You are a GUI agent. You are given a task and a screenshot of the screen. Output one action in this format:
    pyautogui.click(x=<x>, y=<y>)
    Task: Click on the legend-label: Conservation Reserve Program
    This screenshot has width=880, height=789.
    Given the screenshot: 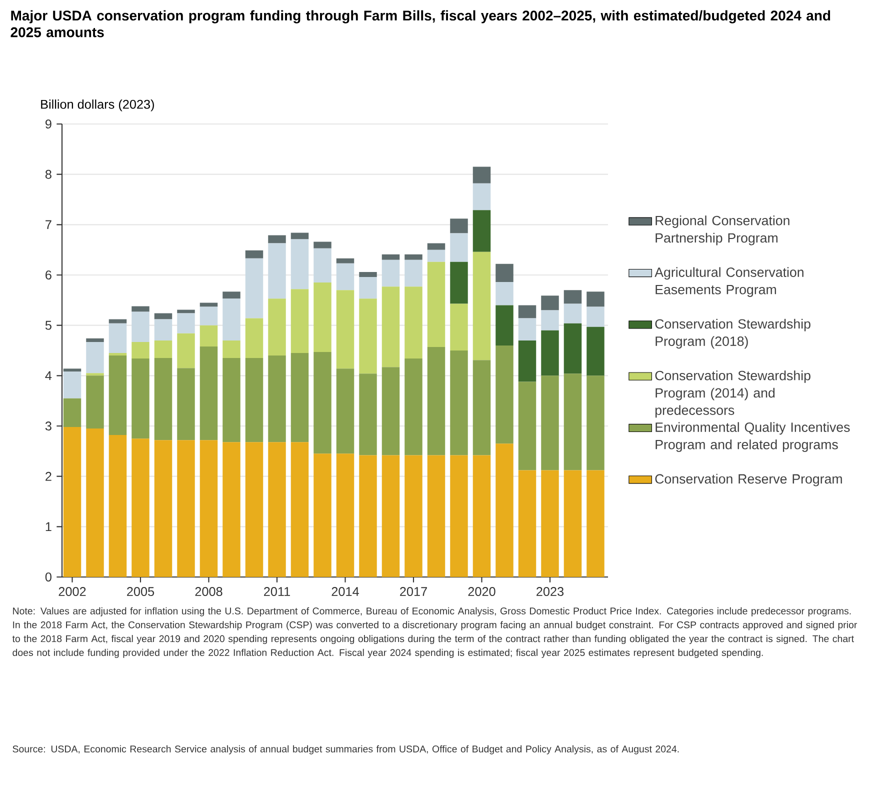 What is the action you would take?
    pyautogui.click(x=748, y=480)
    